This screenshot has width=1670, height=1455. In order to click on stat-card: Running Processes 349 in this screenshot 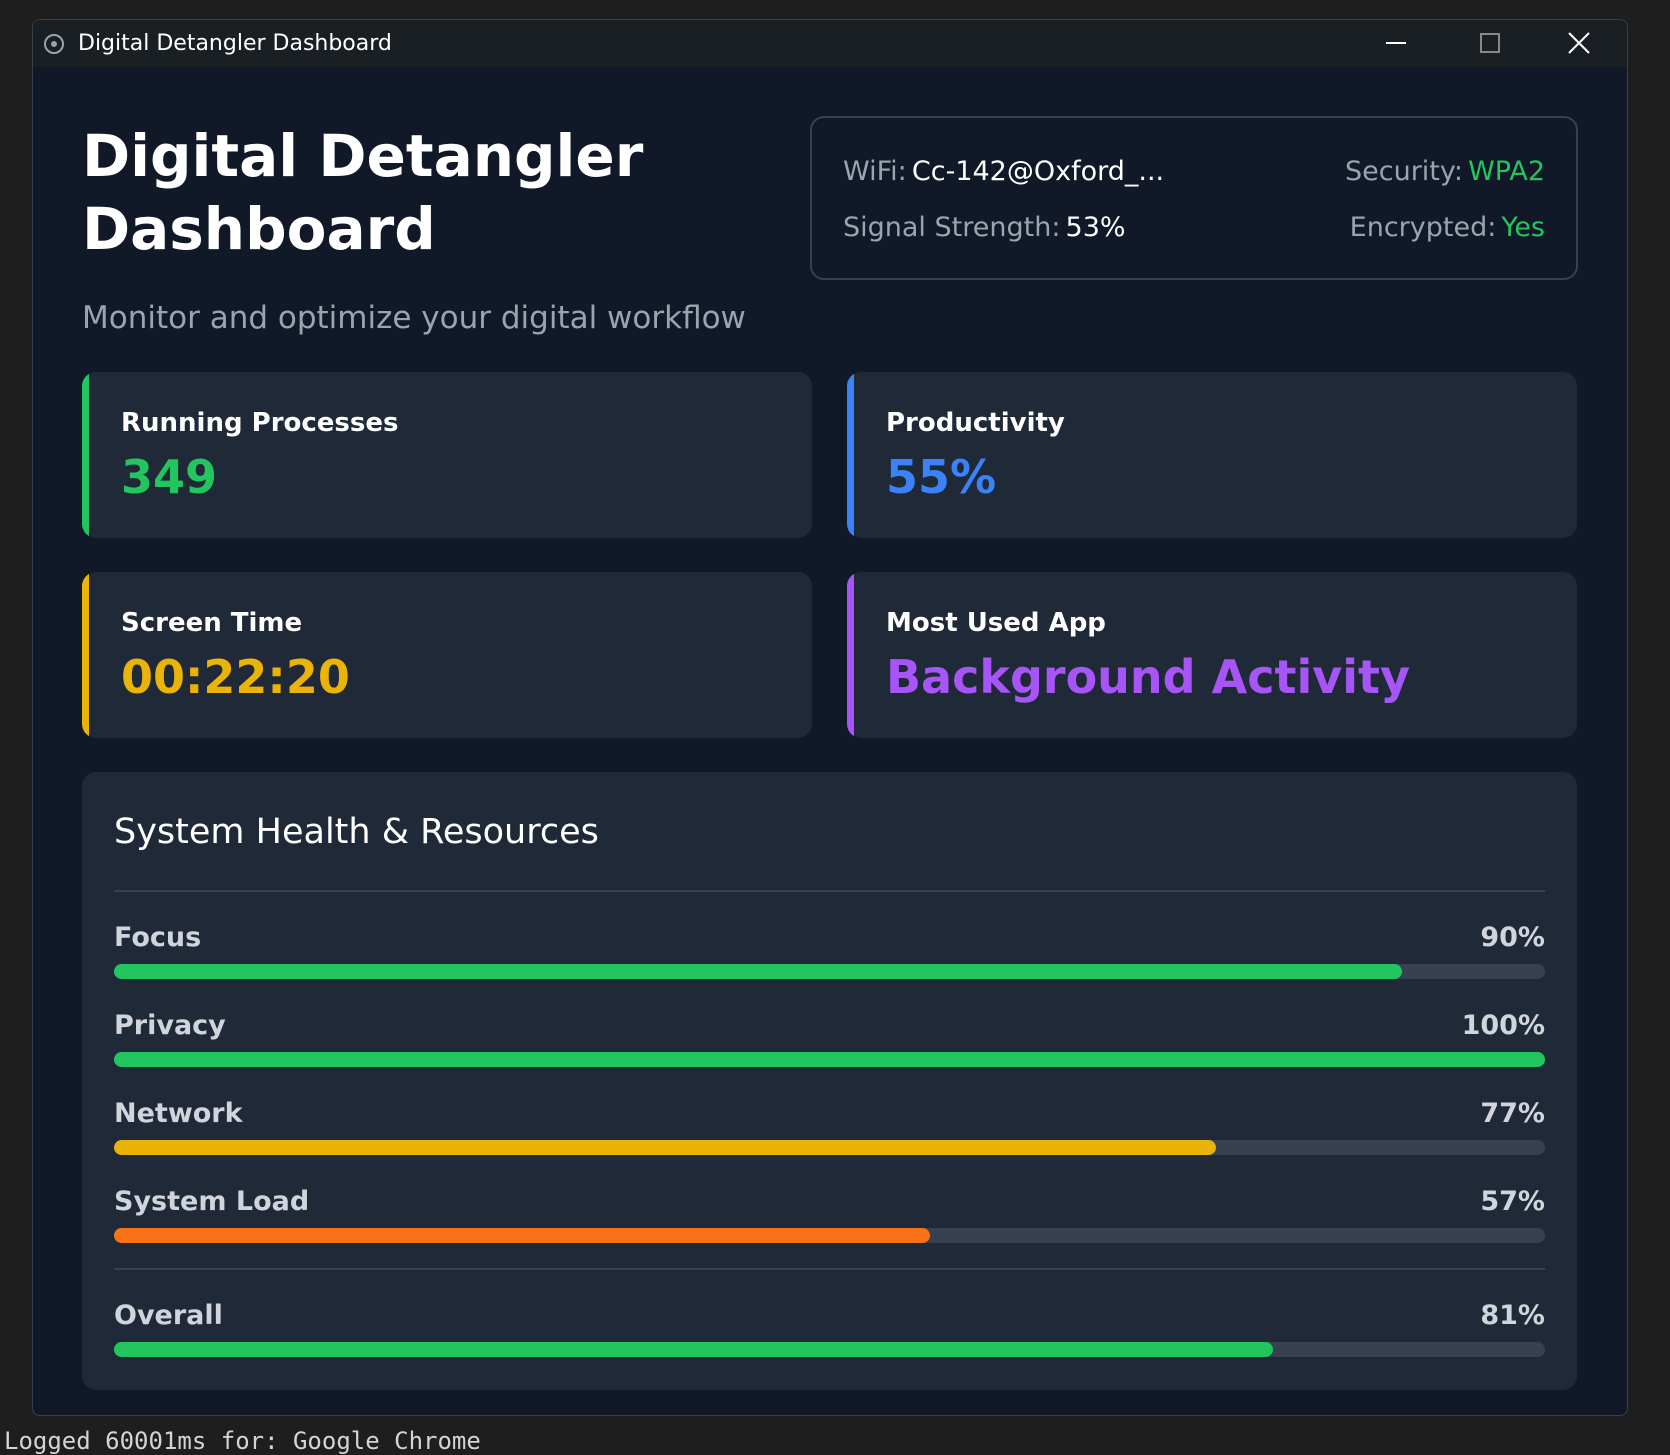, I will do `click(447, 455)`.